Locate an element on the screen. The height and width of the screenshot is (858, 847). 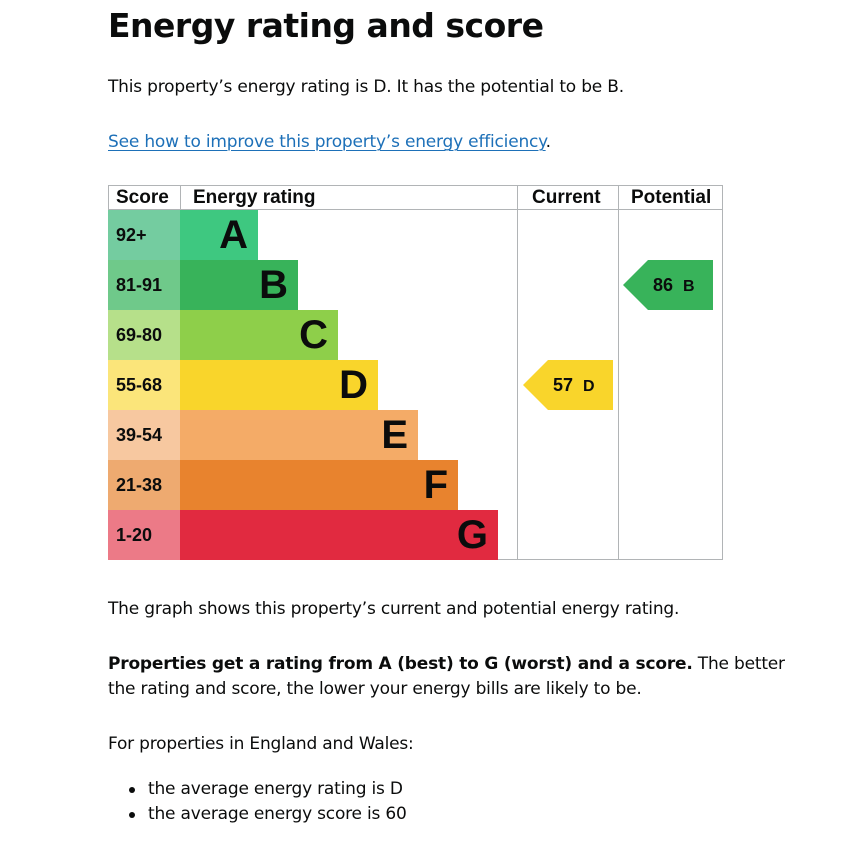
rating-letter-g: G is located at coordinates (472, 535).